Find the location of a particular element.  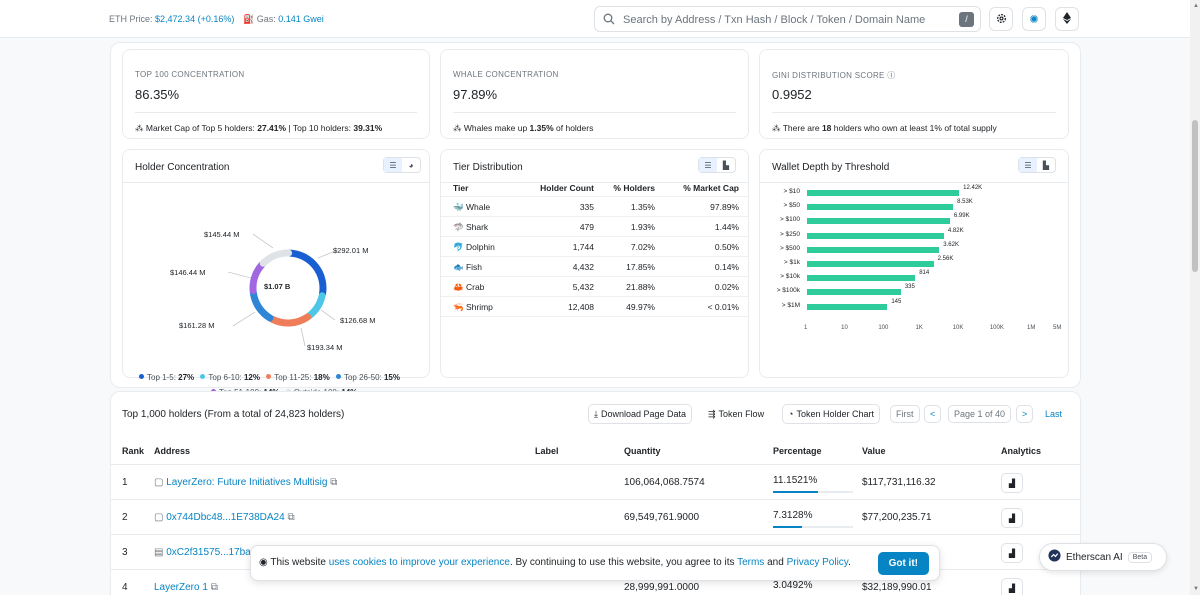

settings-button is located at coordinates (1001, 19).